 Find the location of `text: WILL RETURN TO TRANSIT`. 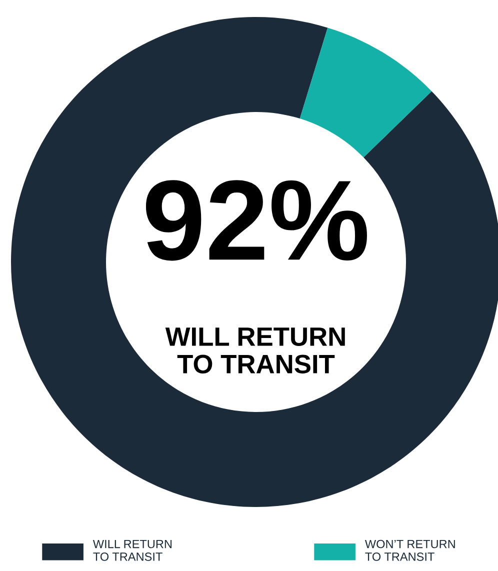

text: WILL RETURN TO TRANSIT is located at coordinates (255, 351).